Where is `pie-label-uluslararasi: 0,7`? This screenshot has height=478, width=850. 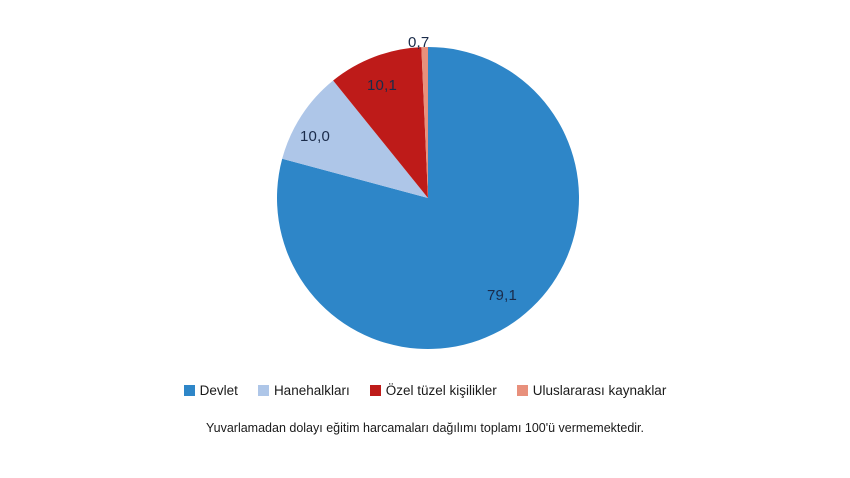
pie-label-uluslararasi: 0,7 is located at coordinates (419, 42).